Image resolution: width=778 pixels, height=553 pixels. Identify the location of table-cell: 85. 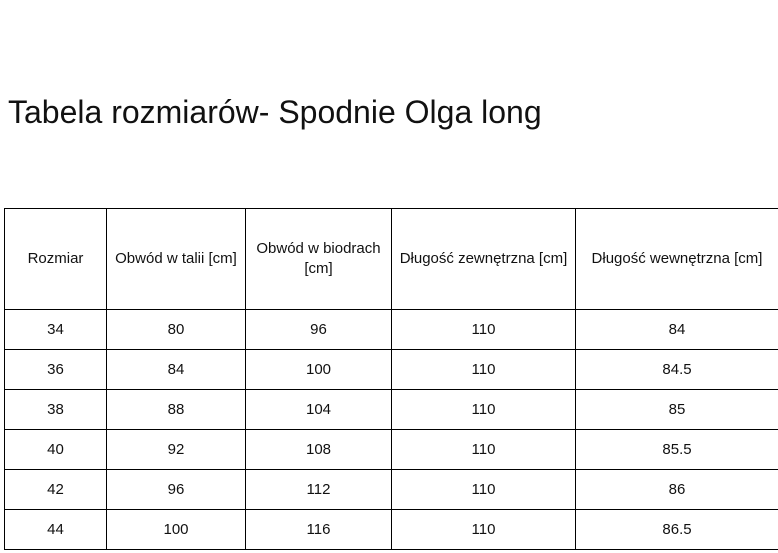
(676, 409).